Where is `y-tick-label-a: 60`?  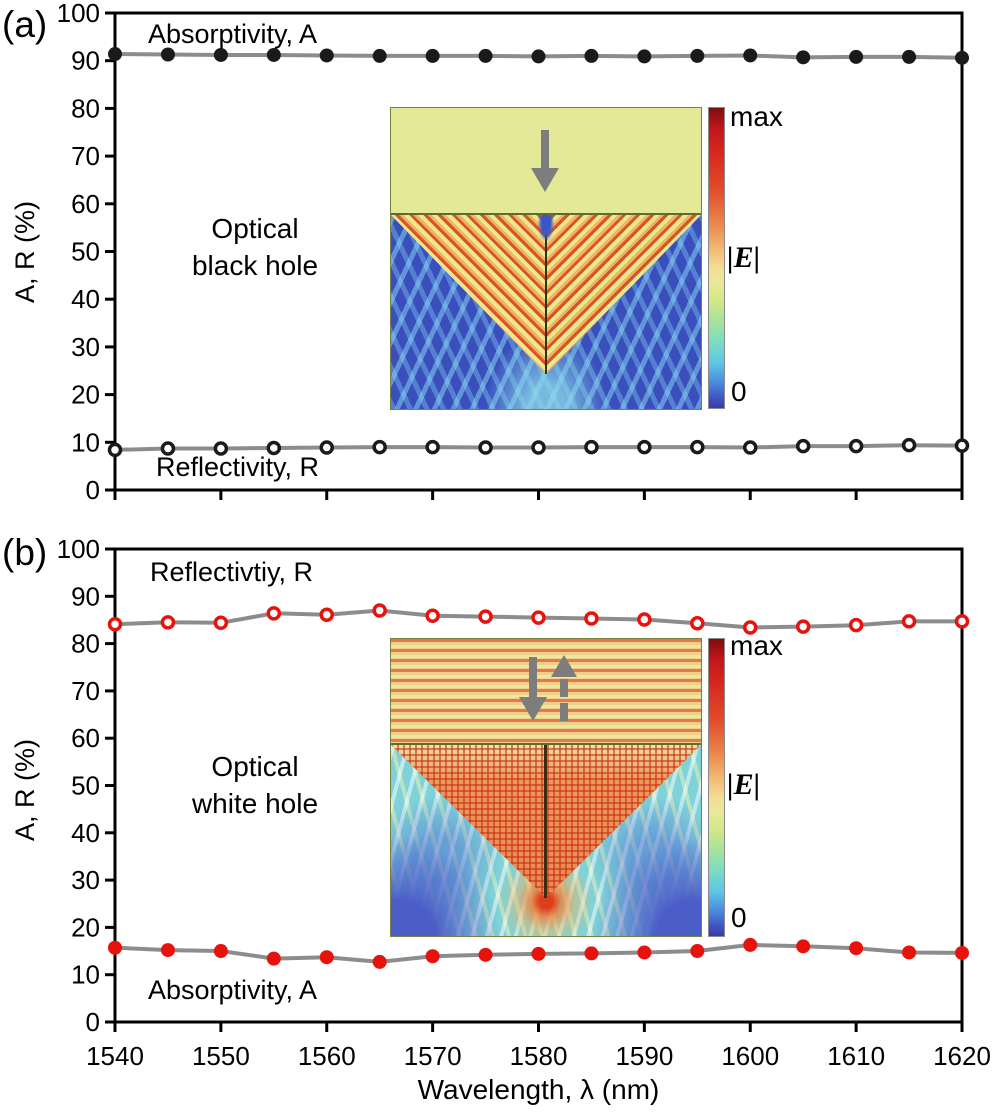
y-tick-label-a: 60 is located at coordinates (85, 204).